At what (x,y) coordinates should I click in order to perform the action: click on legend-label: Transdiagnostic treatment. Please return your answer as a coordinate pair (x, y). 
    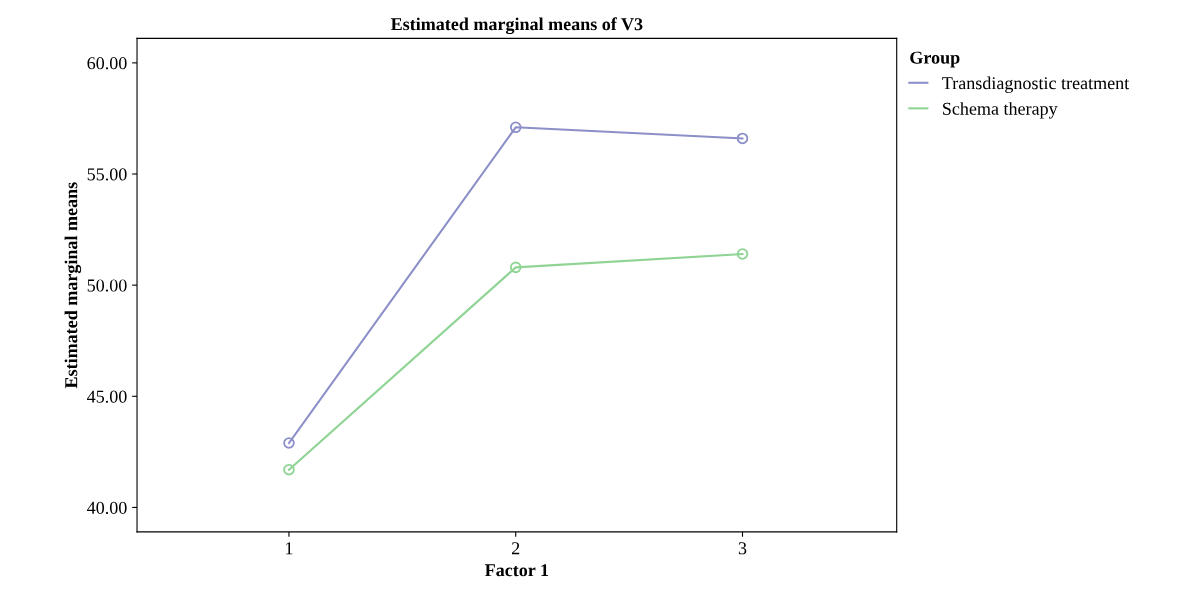
    Looking at the image, I should click on (1036, 84).